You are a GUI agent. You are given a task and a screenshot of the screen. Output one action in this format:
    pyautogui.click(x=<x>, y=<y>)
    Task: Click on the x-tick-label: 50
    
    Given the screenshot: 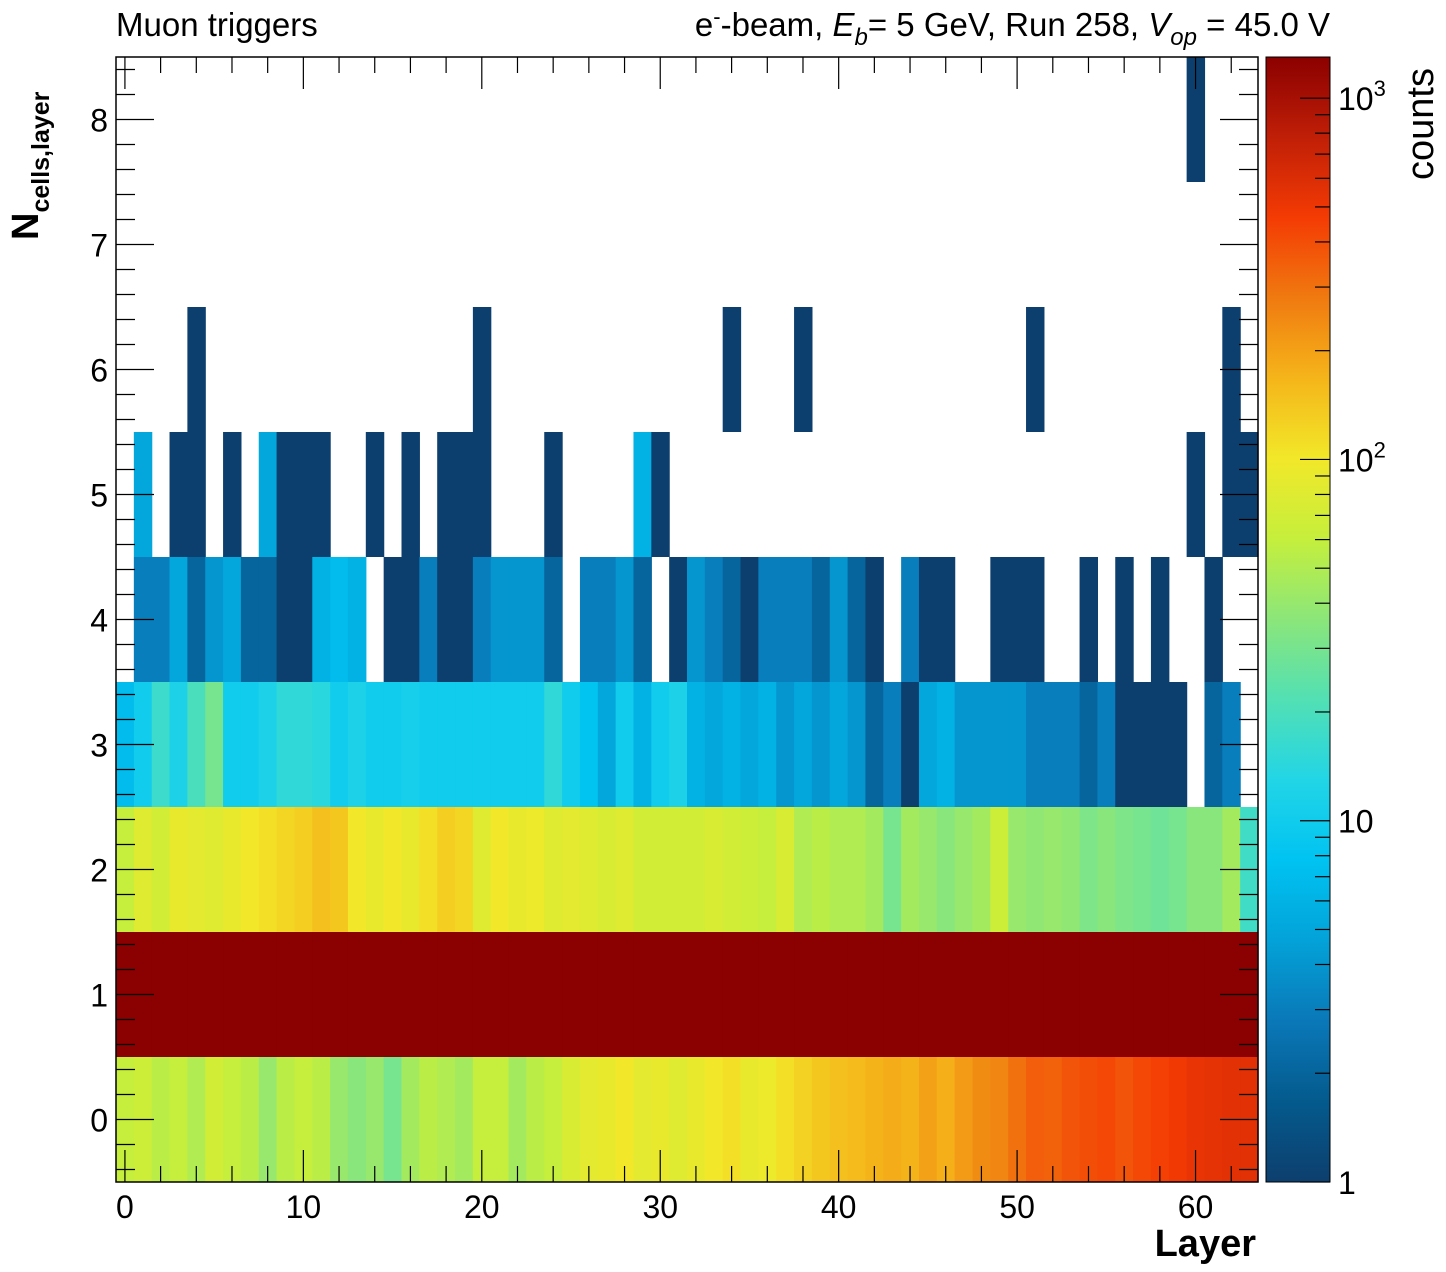 What is the action you would take?
    pyautogui.click(x=1017, y=1207)
    